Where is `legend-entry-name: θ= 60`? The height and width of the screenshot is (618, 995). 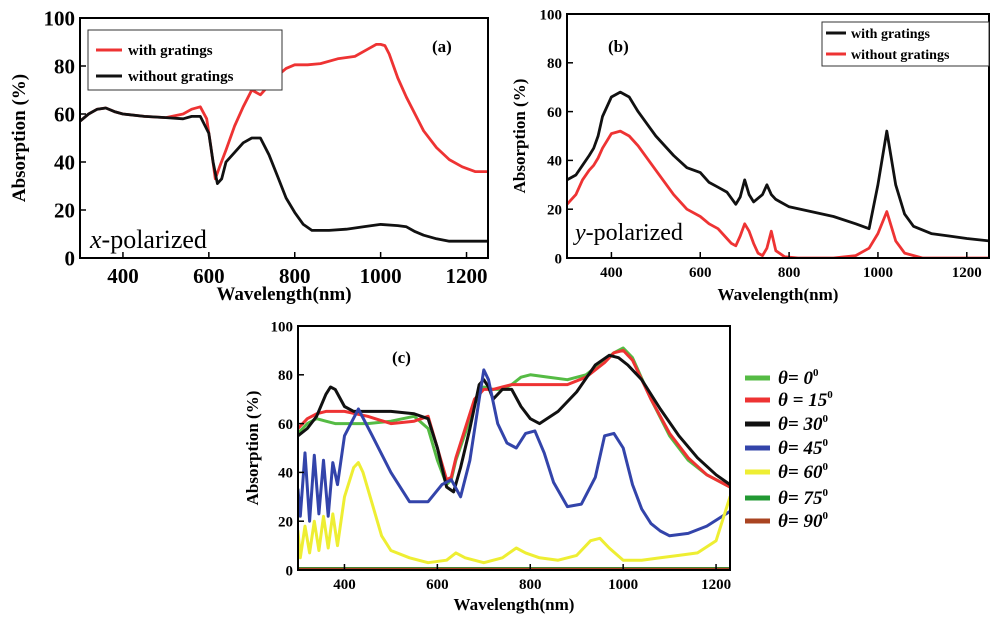
legend-entry-name: θ= 60 is located at coordinates (800, 472).